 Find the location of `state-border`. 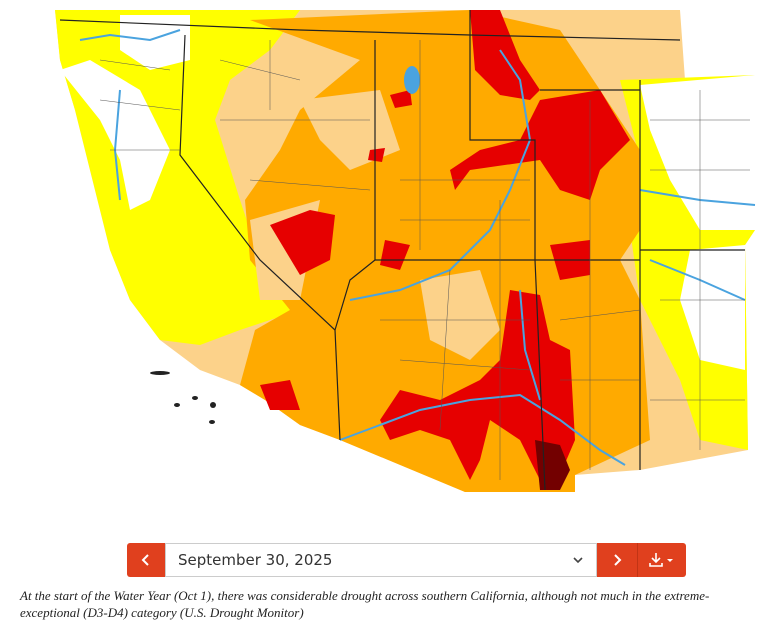

state-border is located at coordinates (539, 290).